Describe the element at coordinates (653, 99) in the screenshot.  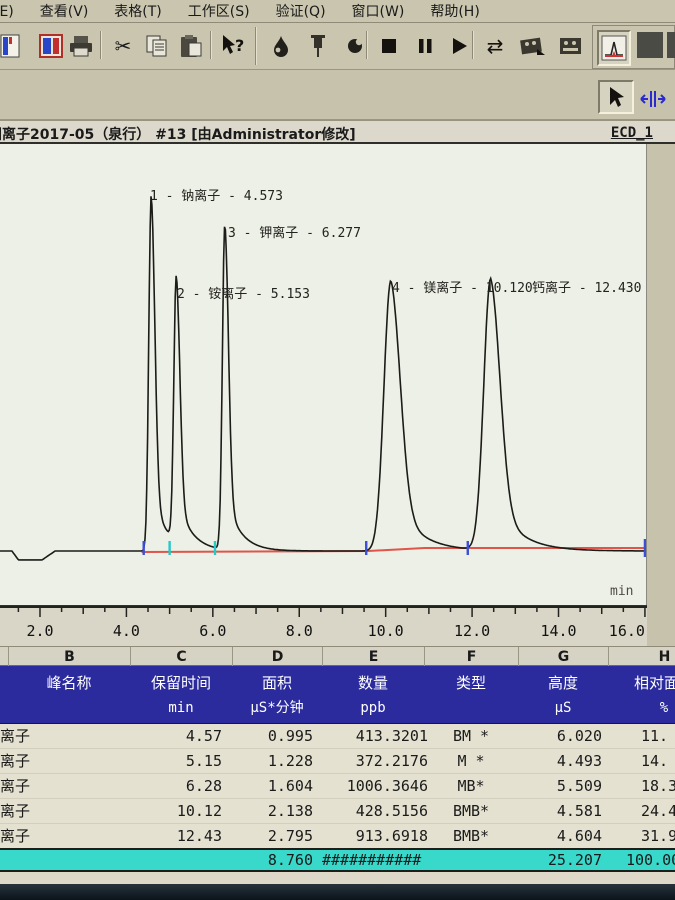
I see `peak-width-icon` at that location.